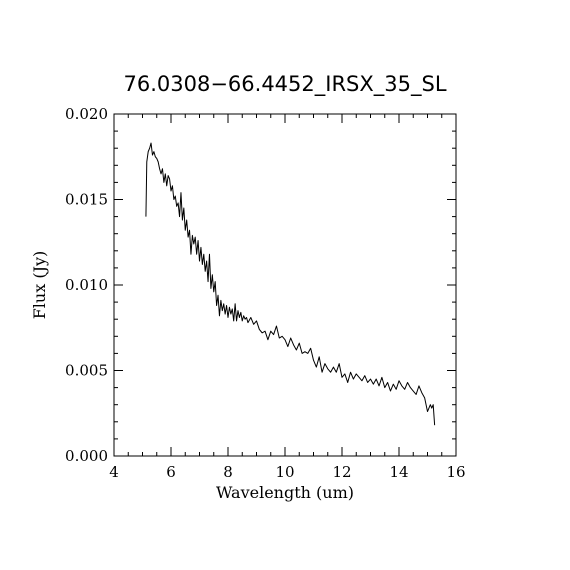 This screenshot has width=570, height=570. Describe the element at coordinates (228, 472) in the screenshot. I see `x-tick-label: 8` at that location.